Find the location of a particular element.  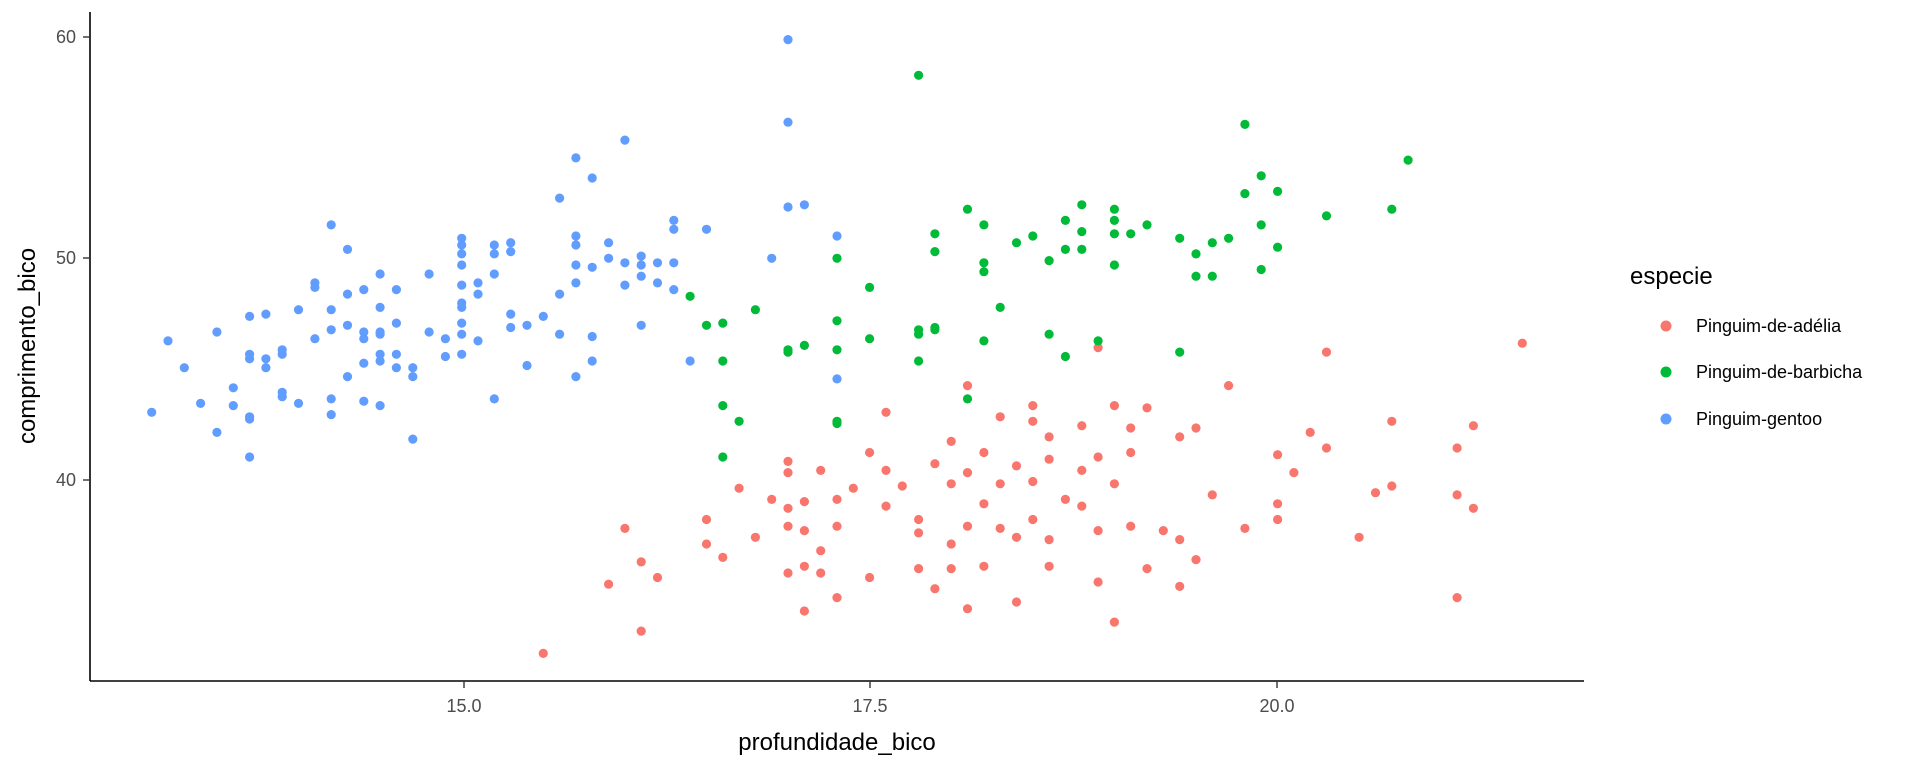

y-tick-label-3: 60 is located at coordinates (66, 37).